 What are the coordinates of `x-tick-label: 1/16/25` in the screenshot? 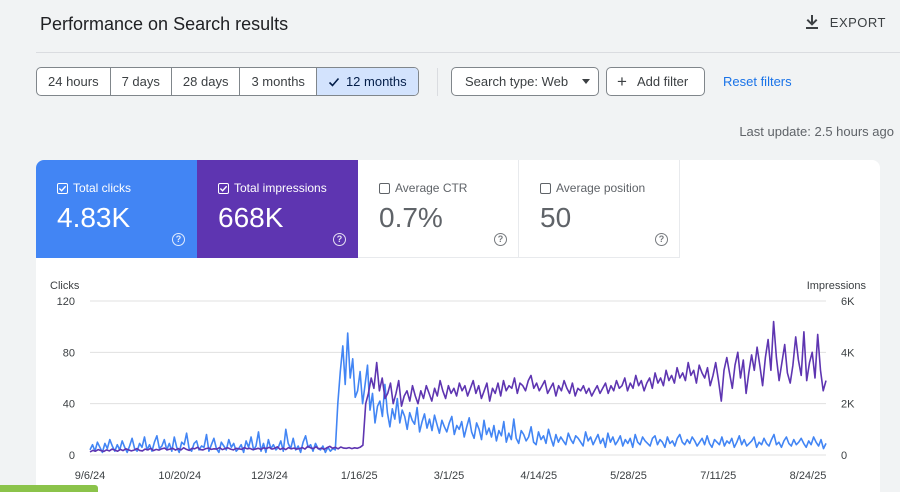 It's located at (359, 476).